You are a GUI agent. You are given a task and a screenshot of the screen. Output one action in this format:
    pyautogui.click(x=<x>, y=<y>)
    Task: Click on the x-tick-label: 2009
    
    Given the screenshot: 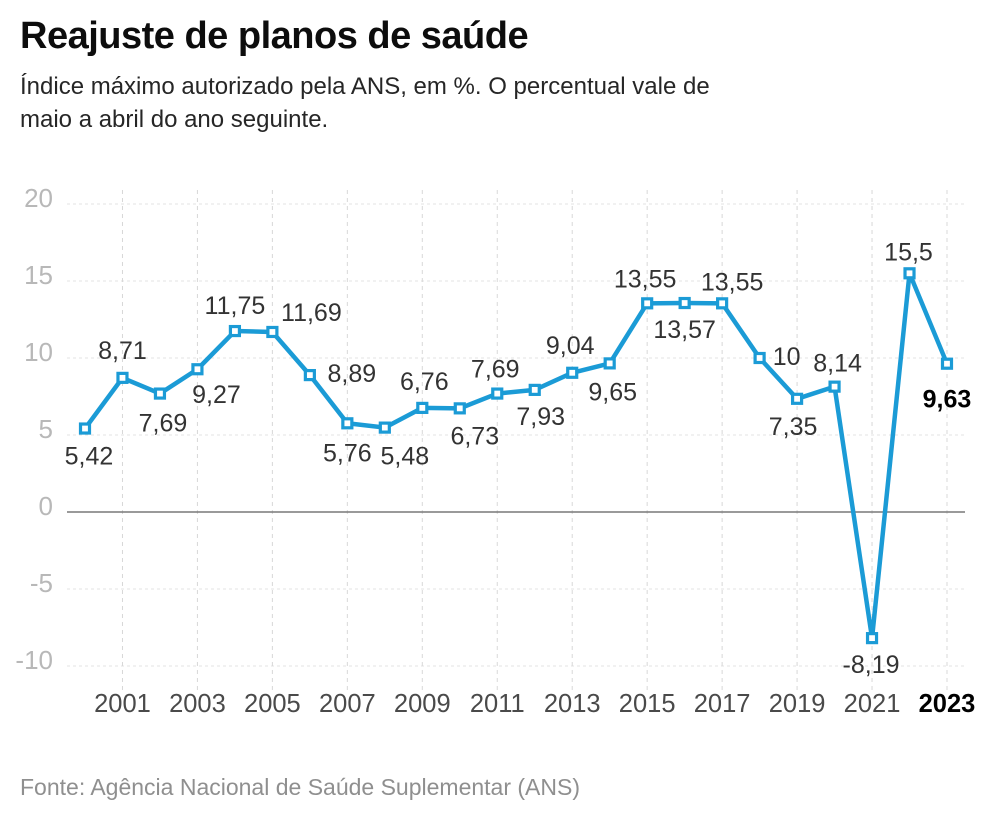 What is the action you would take?
    pyautogui.click(x=422, y=704)
    